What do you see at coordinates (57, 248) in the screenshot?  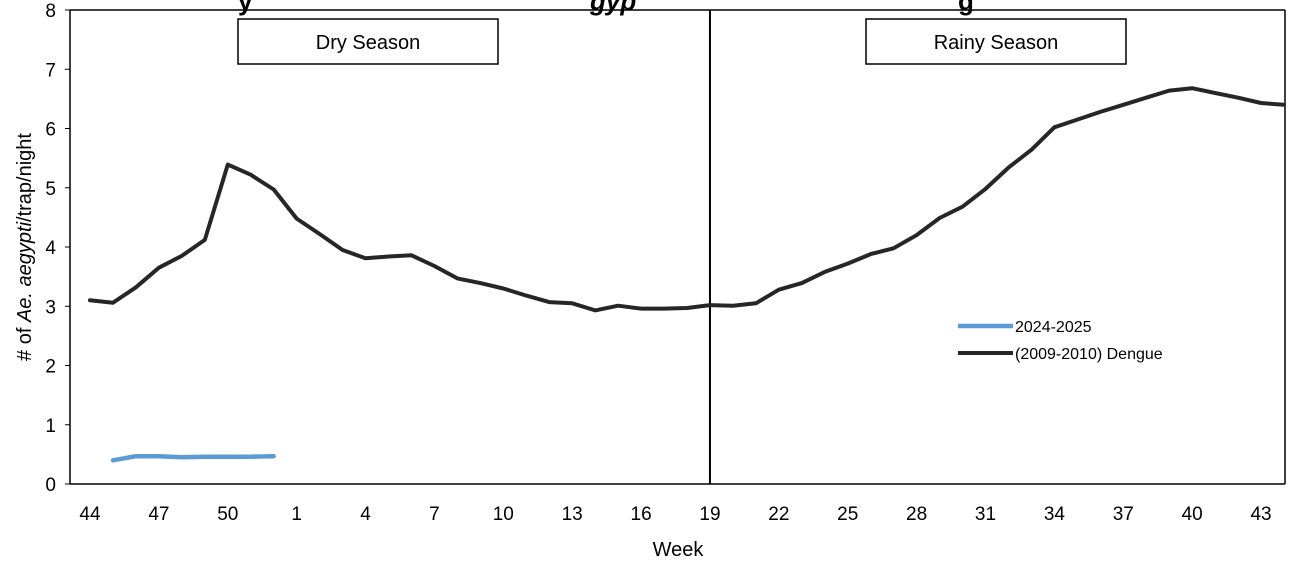 I see `y-axis-ticks: 0 1 2 3 4 5 6 7 8` at bounding box center [57, 248].